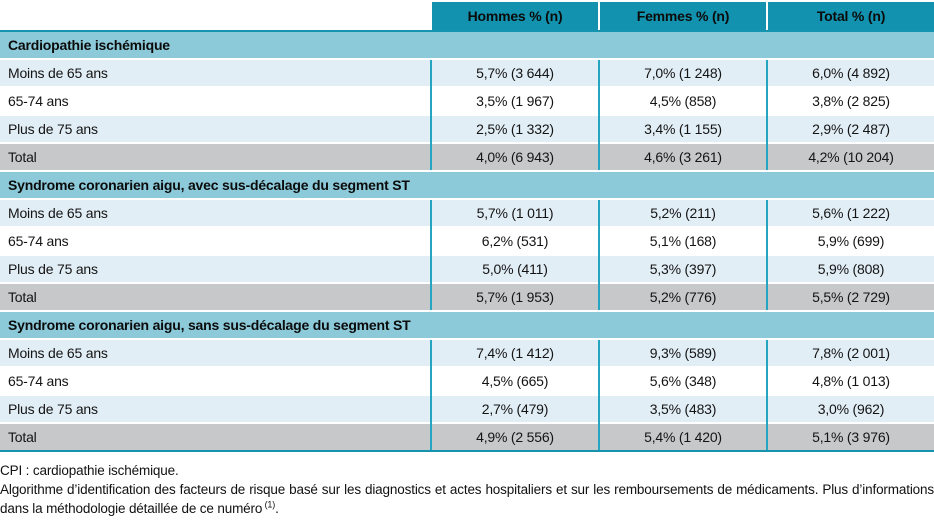  Describe the element at coordinates (851, 213) in the screenshot. I see `value-total: 5,6% (1 222)` at that location.